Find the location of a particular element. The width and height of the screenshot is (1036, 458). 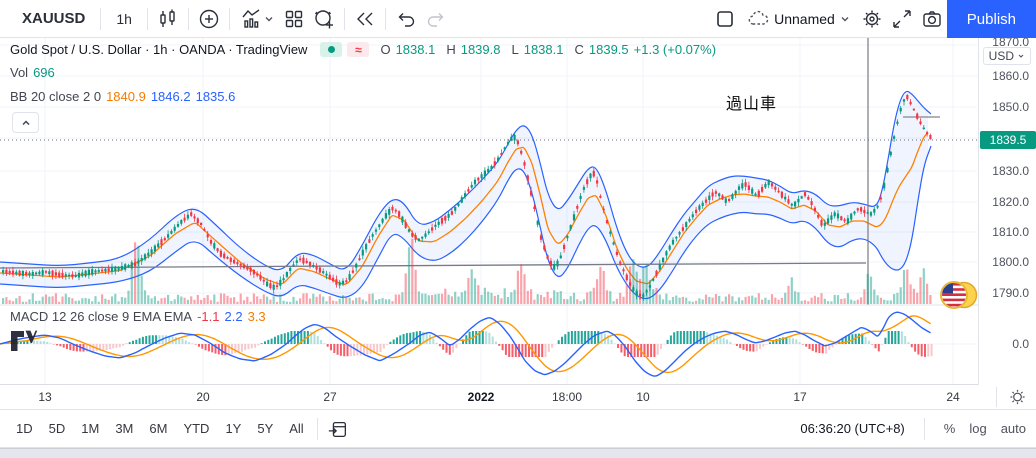

percent-scale-button: % is located at coordinates (949, 428).